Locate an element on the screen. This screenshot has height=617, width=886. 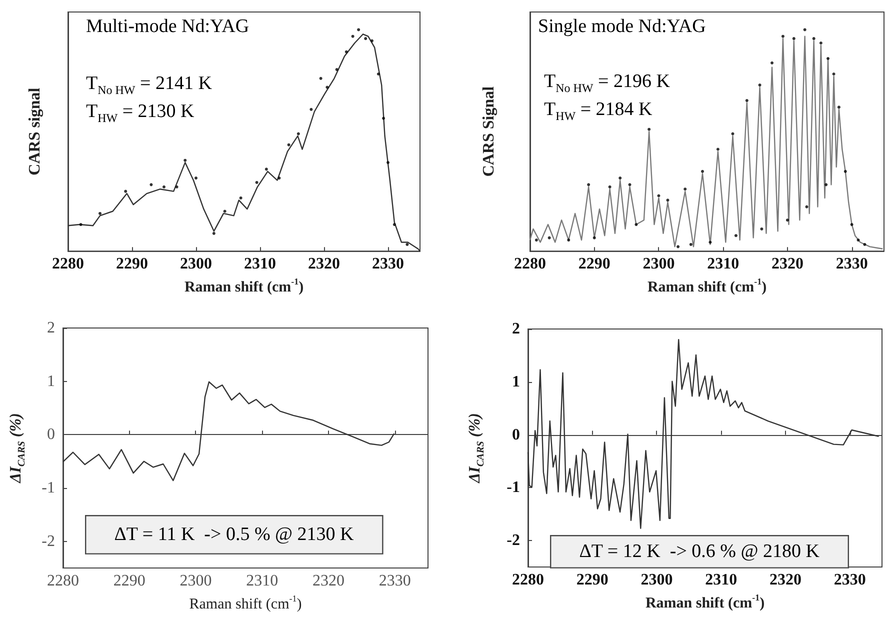
annotation: Multi-mode Nd:YAG is located at coordinates (168, 26).